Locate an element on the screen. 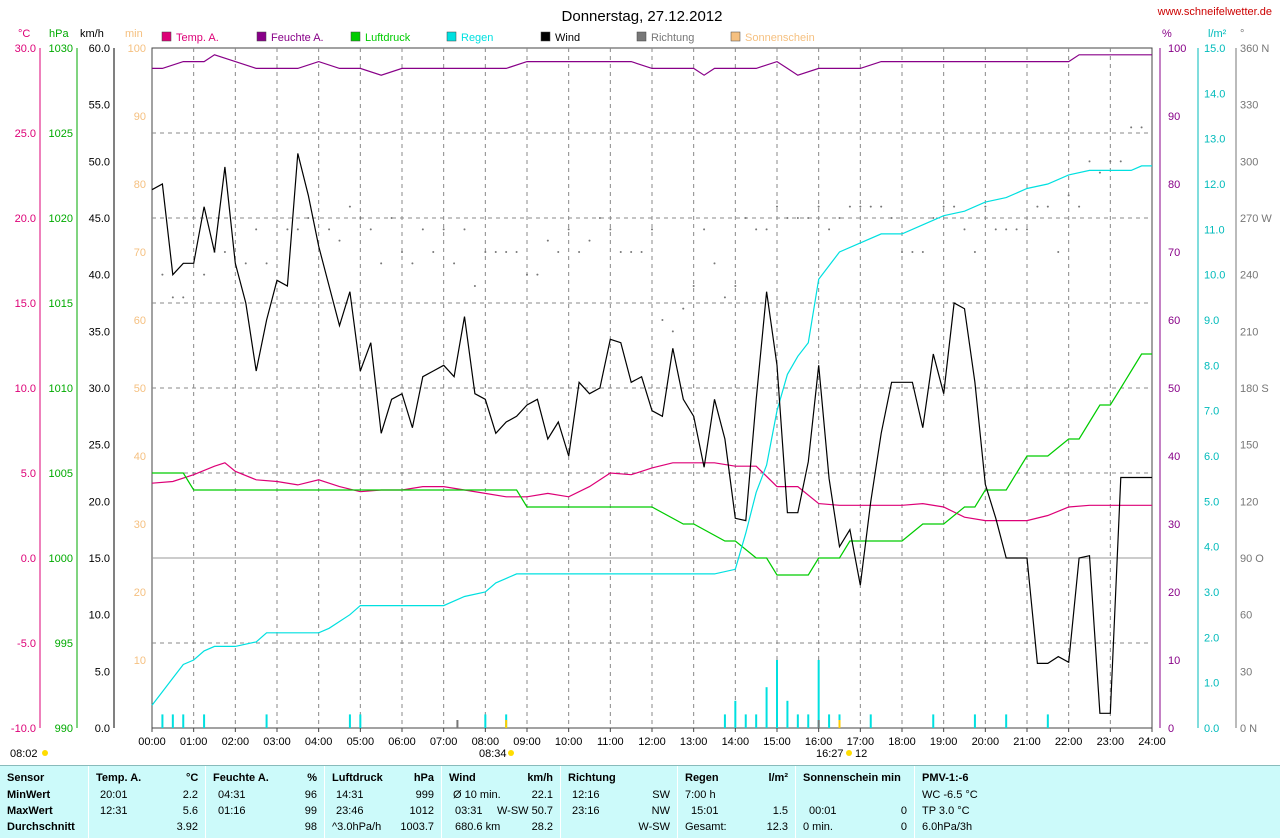 This screenshot has height=838, width=1280. x-tick-label: 00:00 is located at coordinates (152, 742).